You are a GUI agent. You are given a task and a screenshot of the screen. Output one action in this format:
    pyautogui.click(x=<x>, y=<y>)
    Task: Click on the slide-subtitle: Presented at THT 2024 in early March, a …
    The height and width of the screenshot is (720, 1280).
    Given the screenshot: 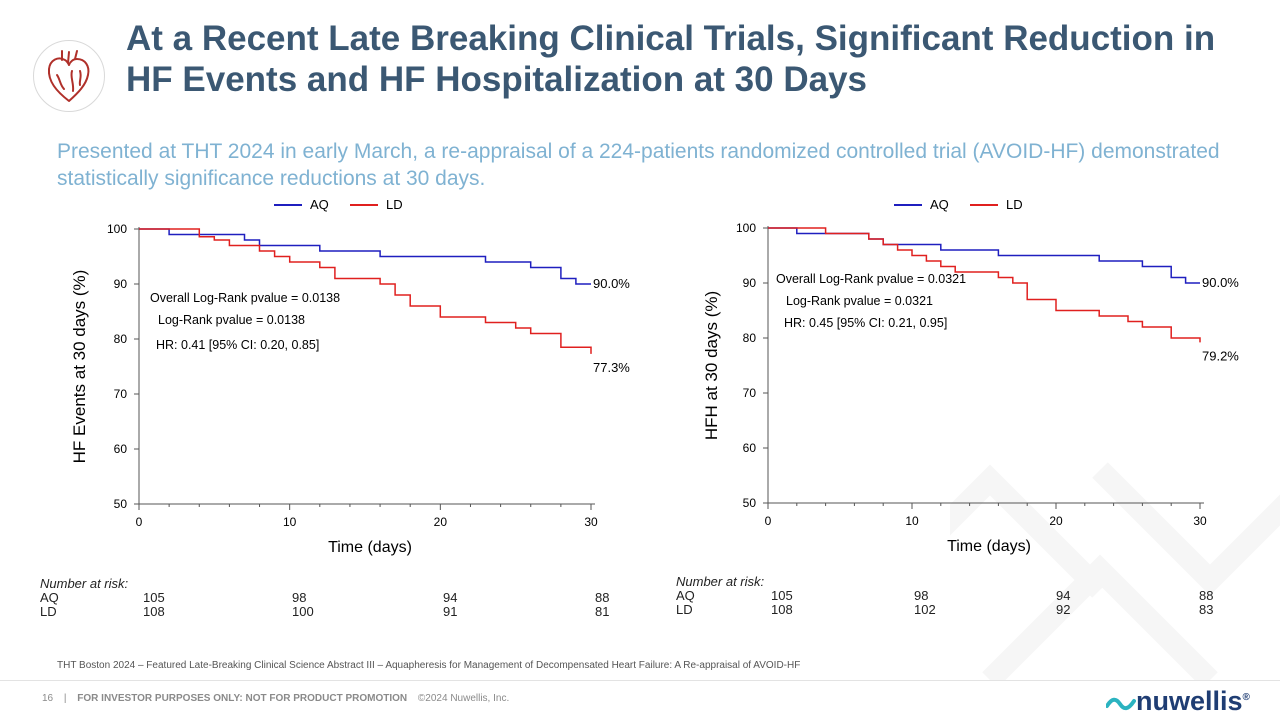 What is the action you would take?
    pyautogui.click(x=638, y=165)
    